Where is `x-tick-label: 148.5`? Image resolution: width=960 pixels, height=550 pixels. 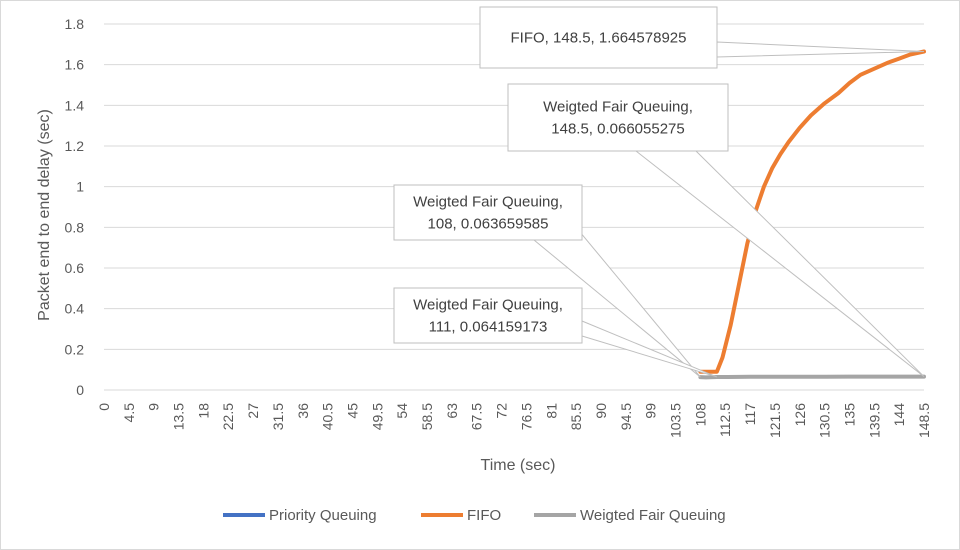 x-tick-label: 148.5 is located at coordinates (924, 420).